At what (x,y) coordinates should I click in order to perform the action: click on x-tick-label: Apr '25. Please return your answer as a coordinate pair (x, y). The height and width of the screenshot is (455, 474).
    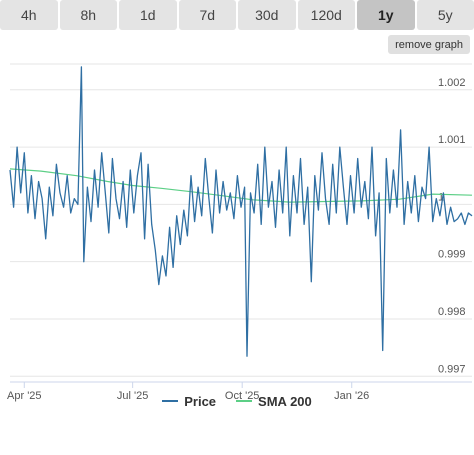
    Looking at the image, I should click on (24, 396).